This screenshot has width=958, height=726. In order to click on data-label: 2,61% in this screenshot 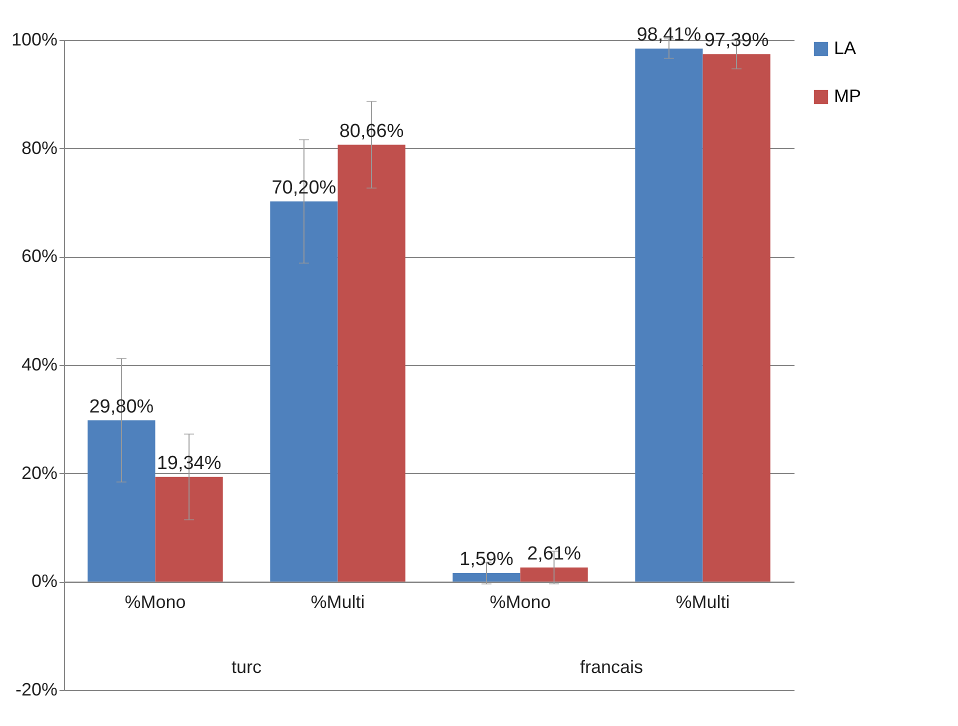, I will do `click(554, 554)`.